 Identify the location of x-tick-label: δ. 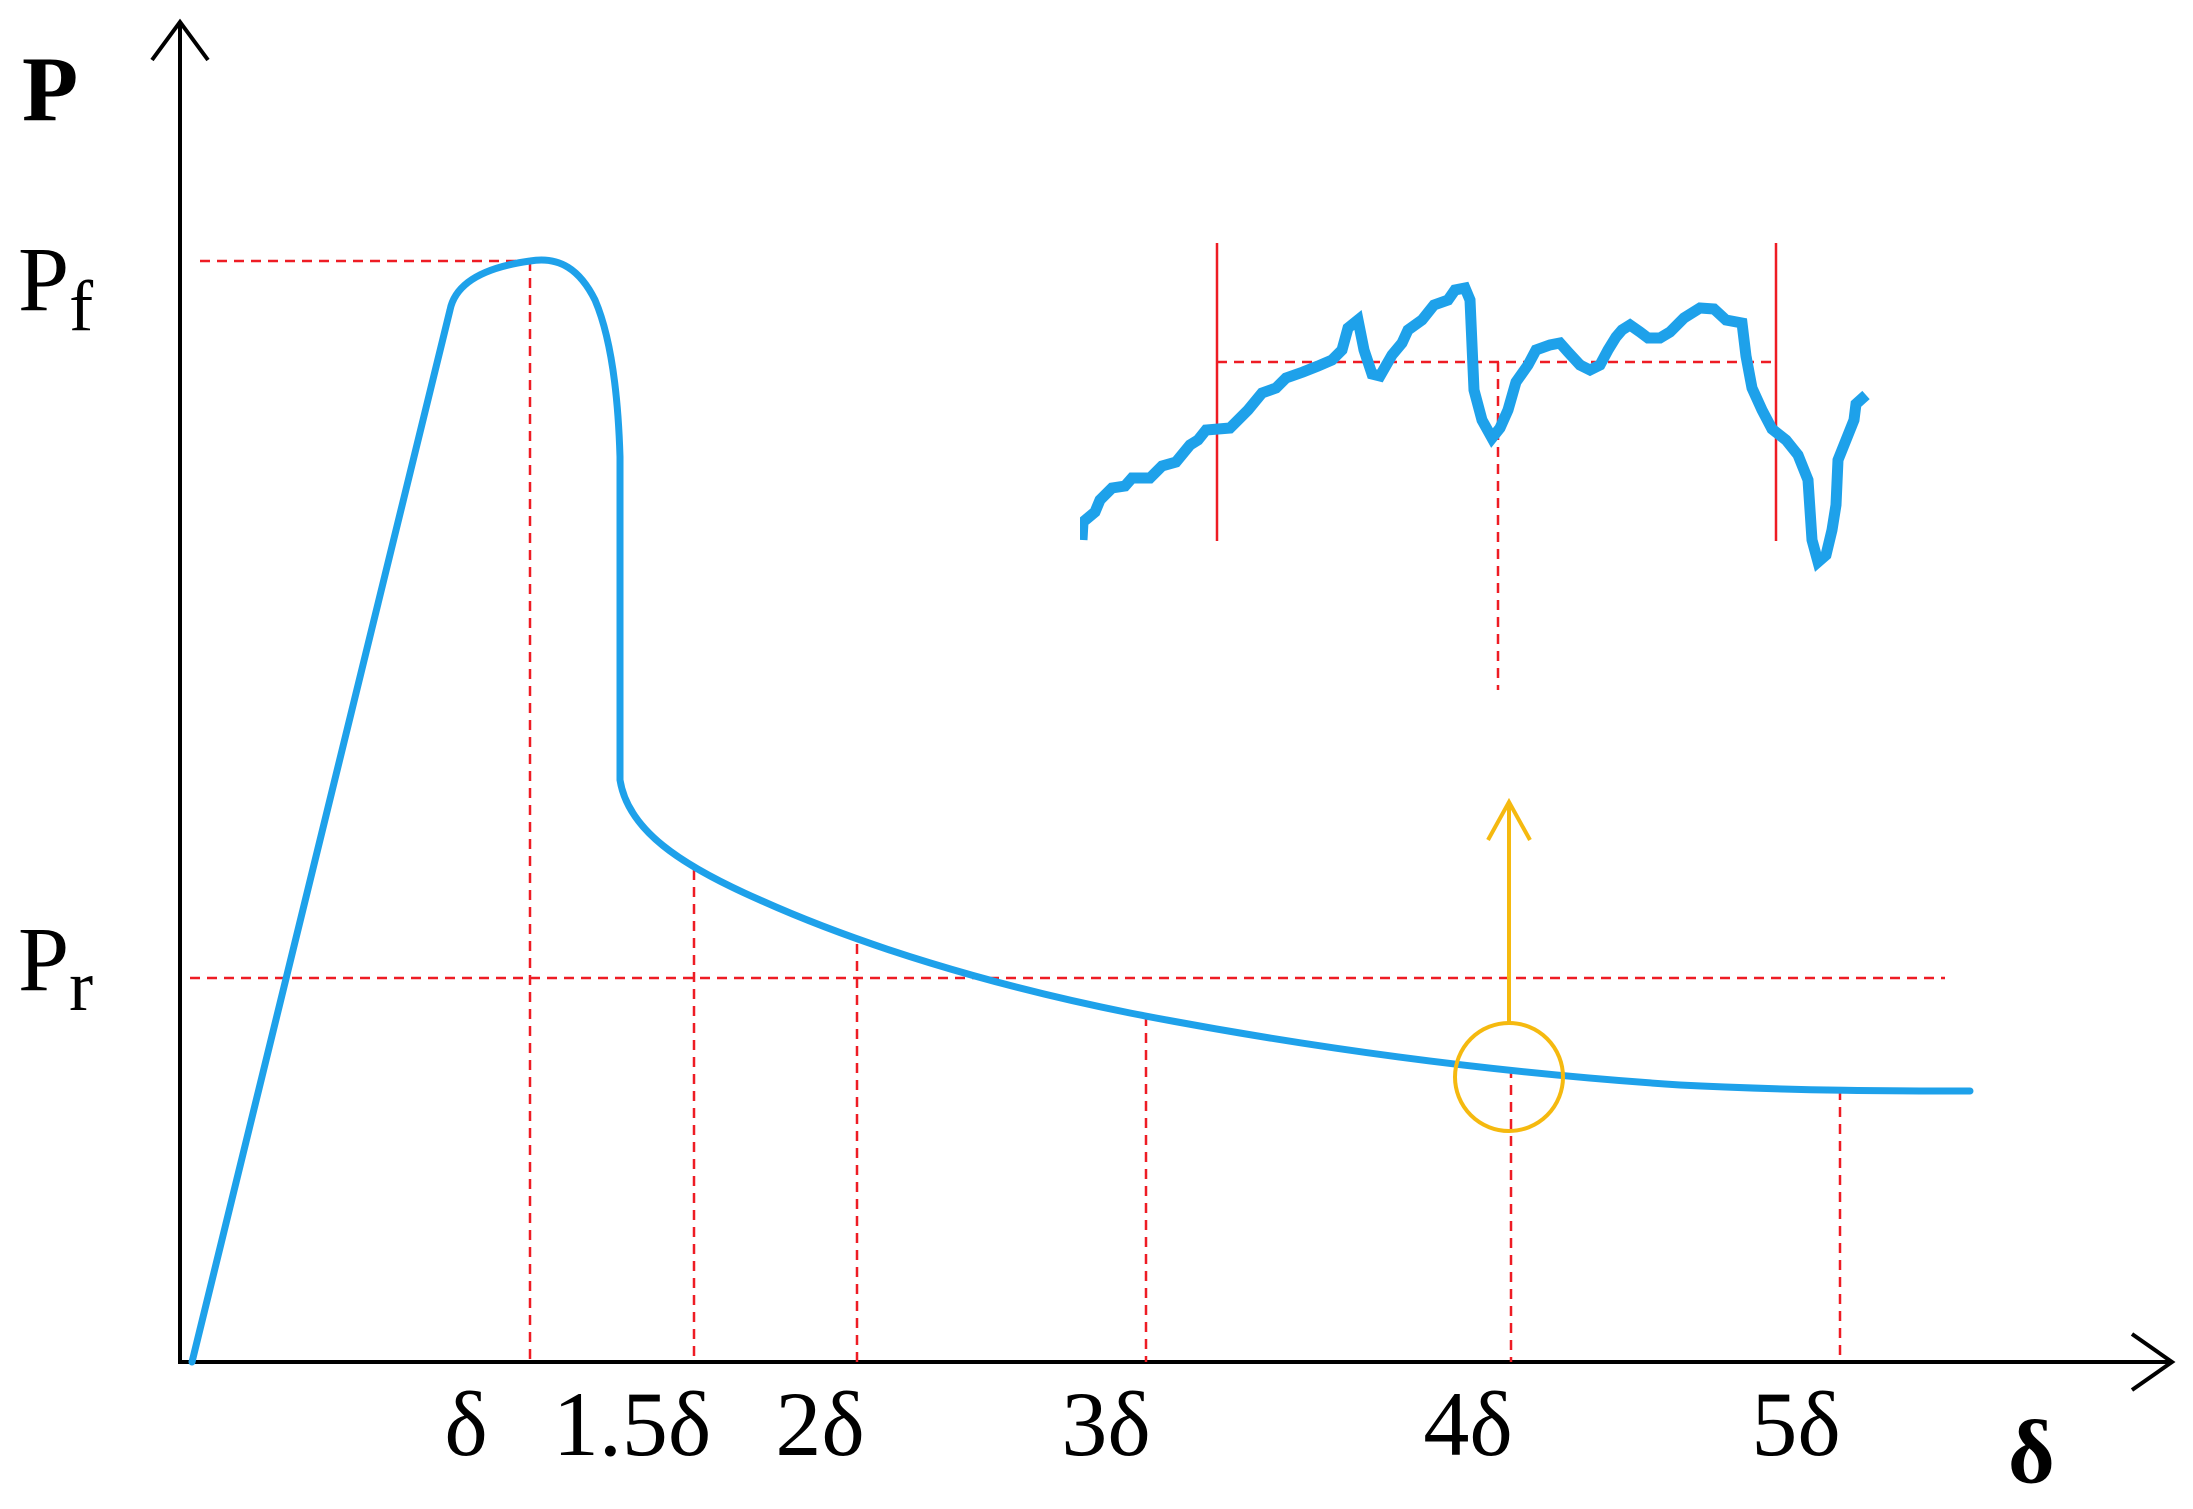
(465, 1424).